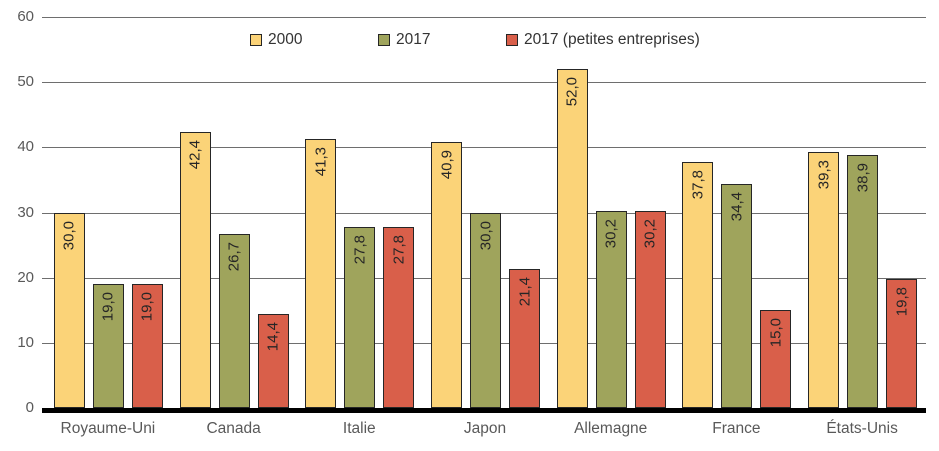 This screenshot has width=939, height=451. Describe the element at coordinates (737, 295) in the screenshot. I see `bar: 34,4` at that location.